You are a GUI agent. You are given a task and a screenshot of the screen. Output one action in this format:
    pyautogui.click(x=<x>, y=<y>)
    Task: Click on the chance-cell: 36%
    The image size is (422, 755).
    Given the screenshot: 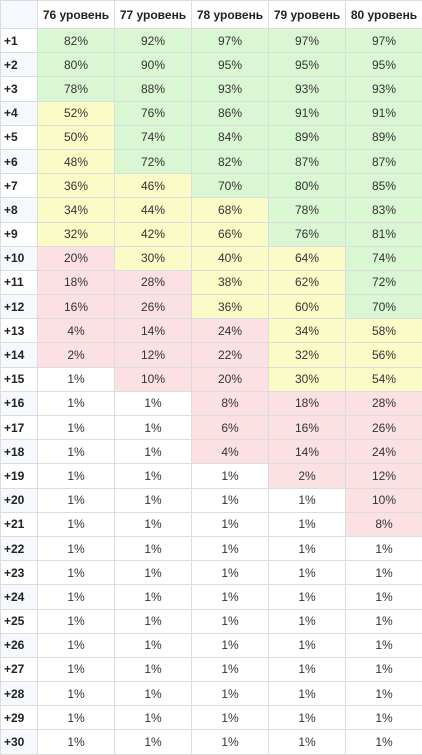 What is the action you would take?
    pyautogui.click(x=230, y=307)
    